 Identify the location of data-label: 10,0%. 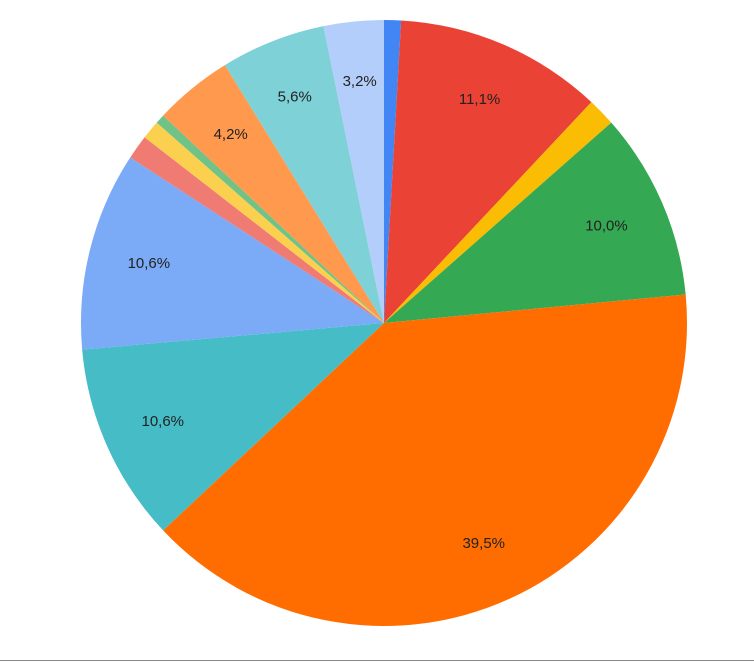
(606, 226).